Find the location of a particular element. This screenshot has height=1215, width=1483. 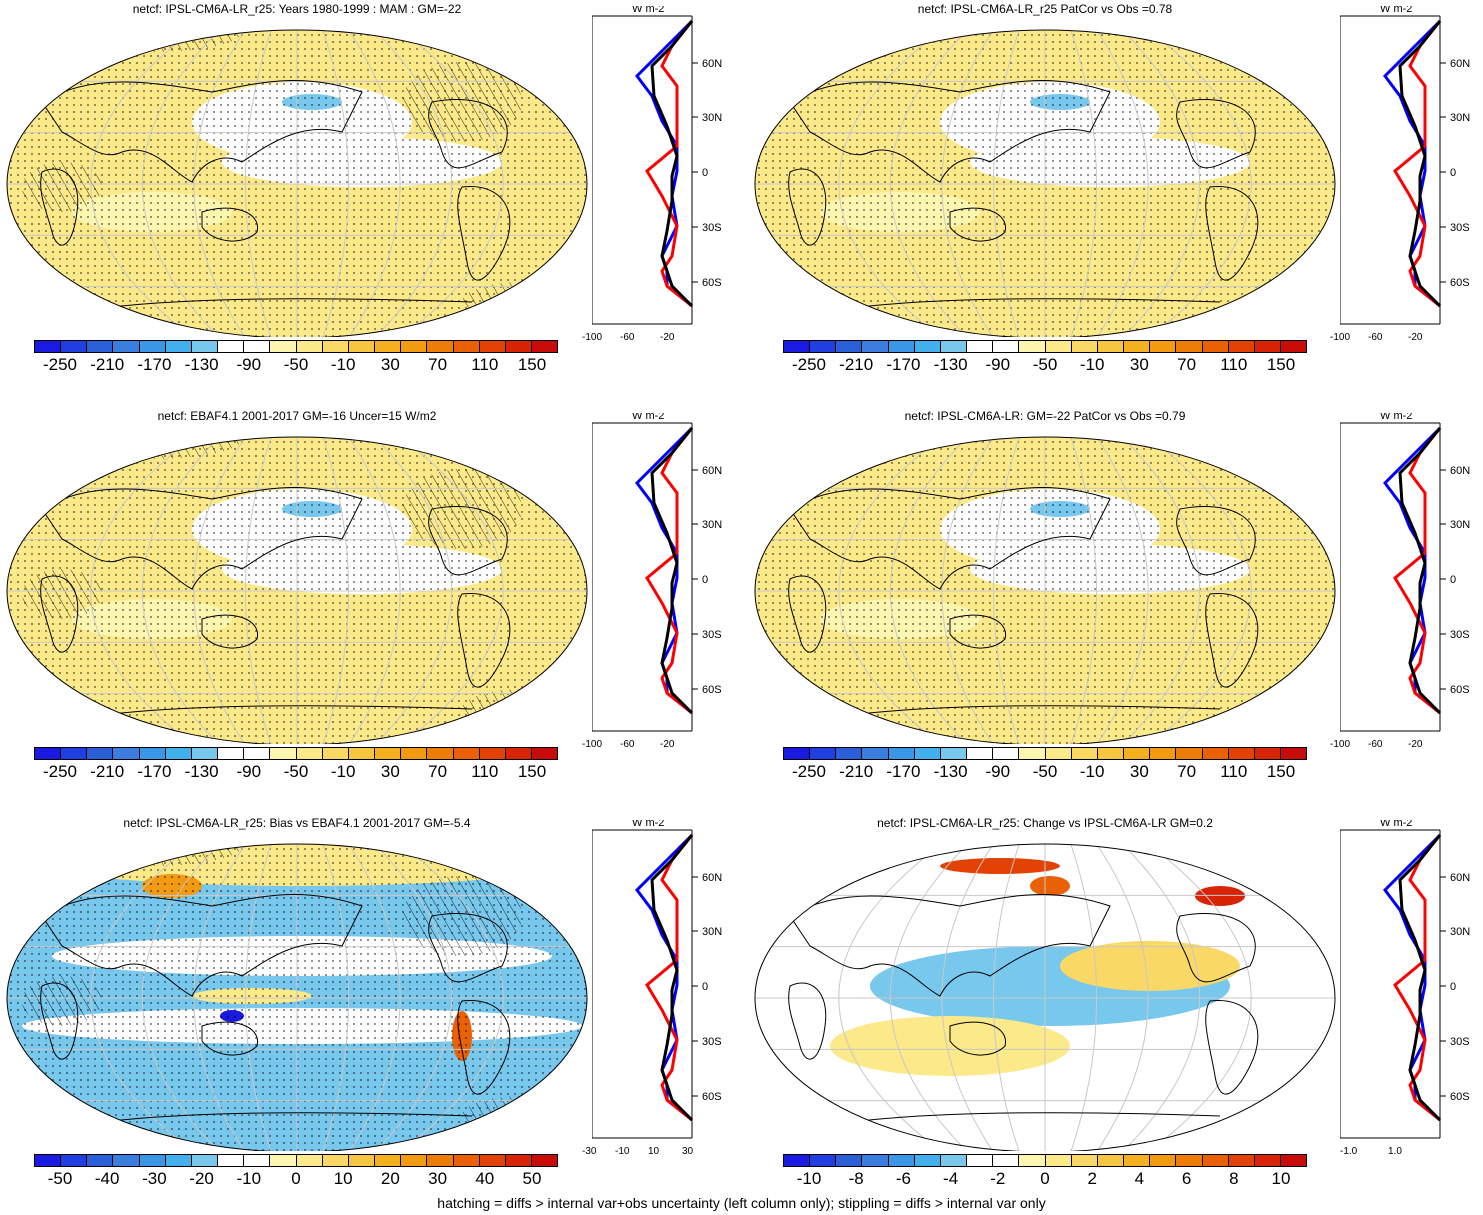

profile-x-tick: -20 is located at coordinates (1415, 337).